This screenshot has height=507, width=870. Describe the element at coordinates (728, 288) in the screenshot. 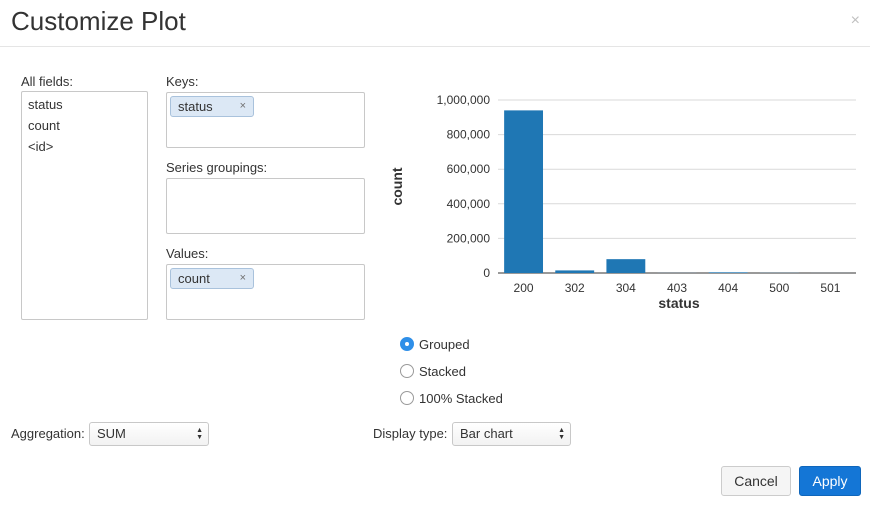

I see `x-tick-label: 404` at that location.